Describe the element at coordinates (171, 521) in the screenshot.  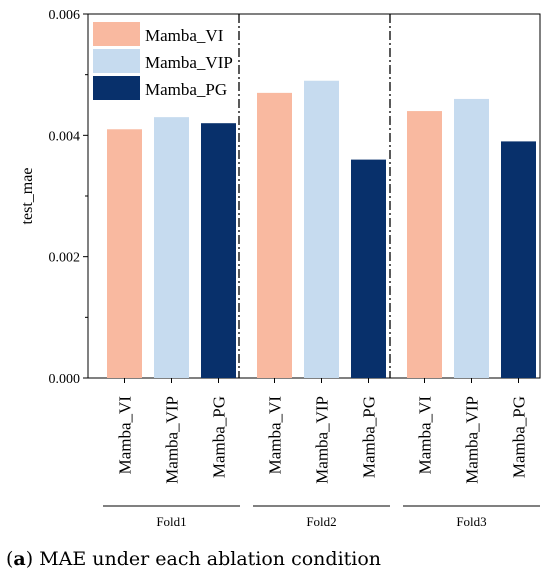
I see `group-label: Fold1` at that location.